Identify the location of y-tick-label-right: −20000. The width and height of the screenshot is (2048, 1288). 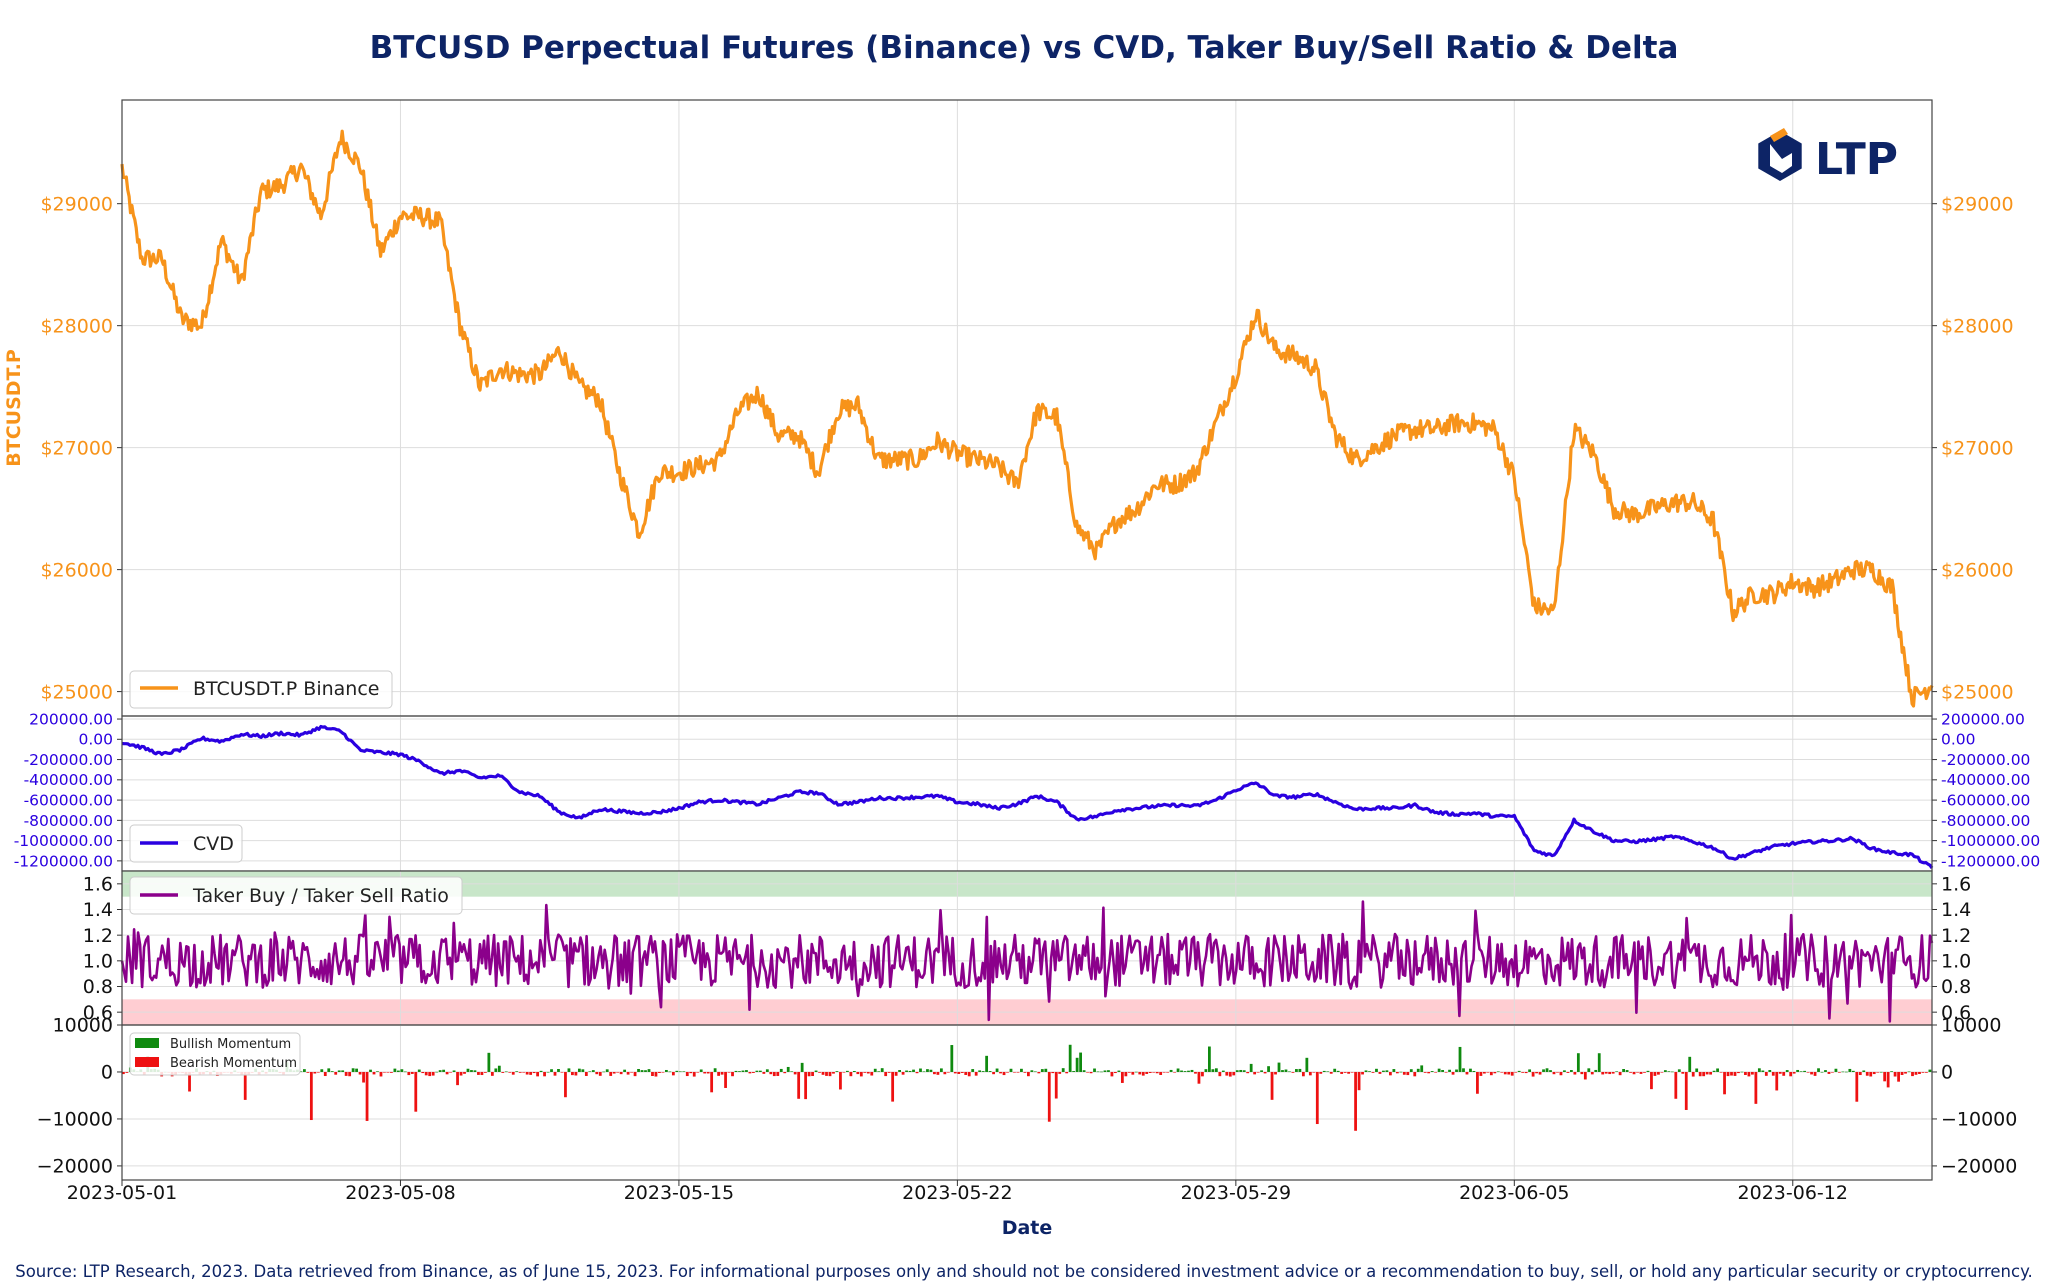
(1979, 1167).